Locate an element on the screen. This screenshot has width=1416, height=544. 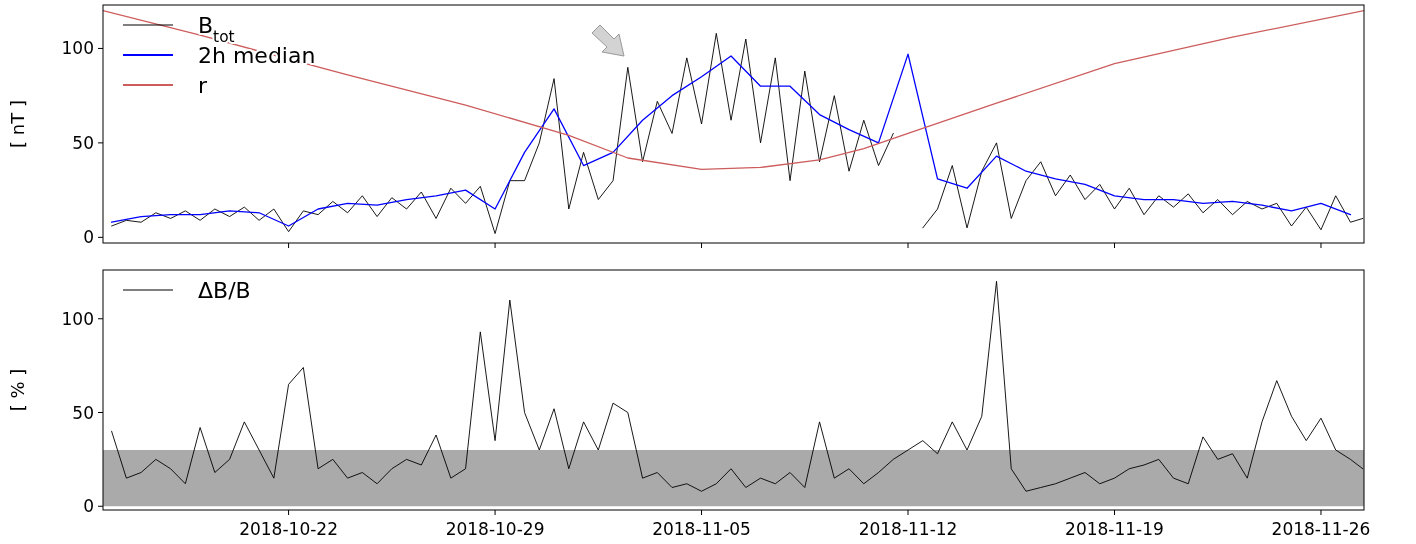
y-axis-title: [ % ] is located at coordinates (17, 390).